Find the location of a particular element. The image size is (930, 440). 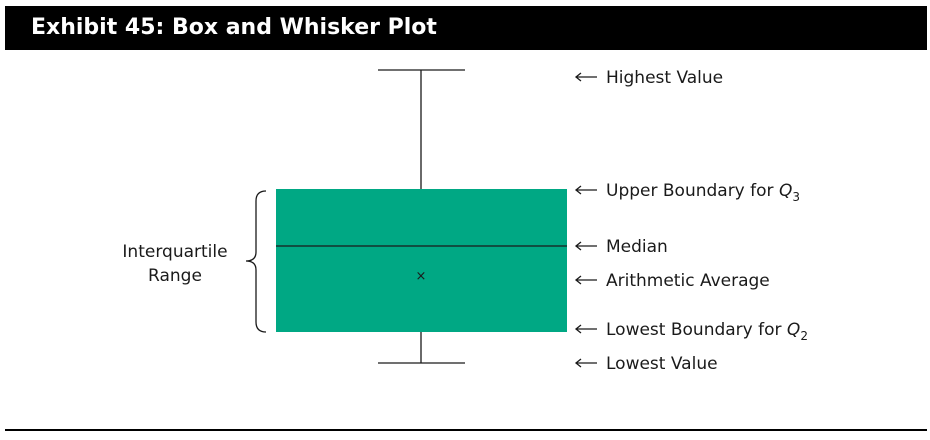

iqr-label-line2: Range is located at coordinates (175, 276).